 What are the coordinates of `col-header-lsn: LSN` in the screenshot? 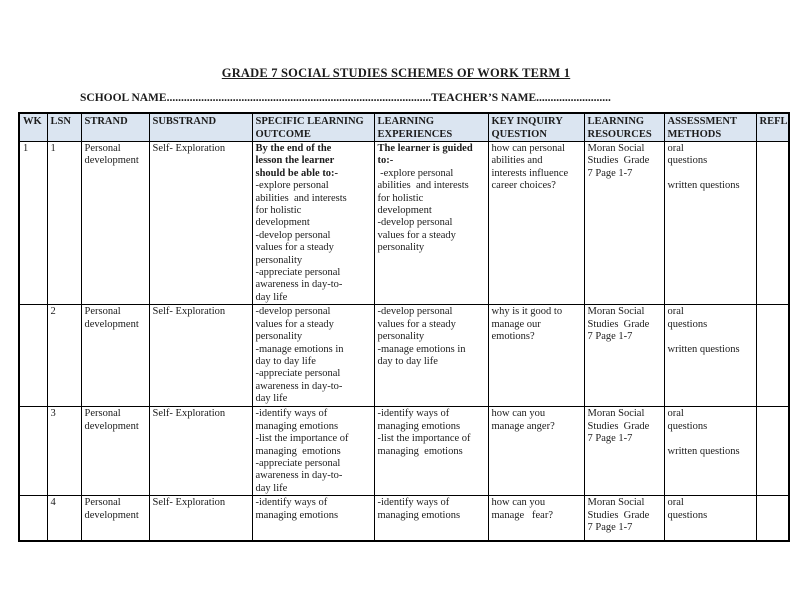 It's located at (64, 127).